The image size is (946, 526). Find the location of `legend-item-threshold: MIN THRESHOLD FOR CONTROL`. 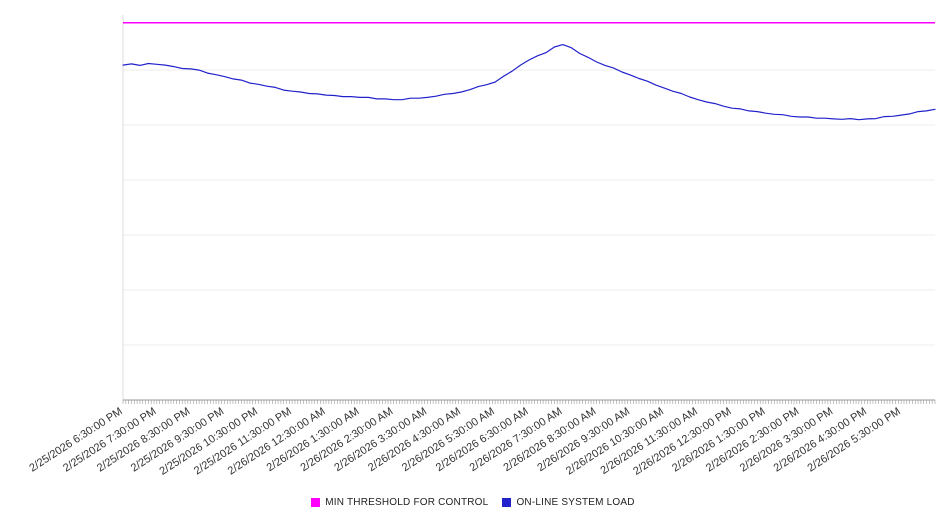

legend-item-threshold: MIN THRESHOLD FOR CONTROL is located at coordinates (399, 502).